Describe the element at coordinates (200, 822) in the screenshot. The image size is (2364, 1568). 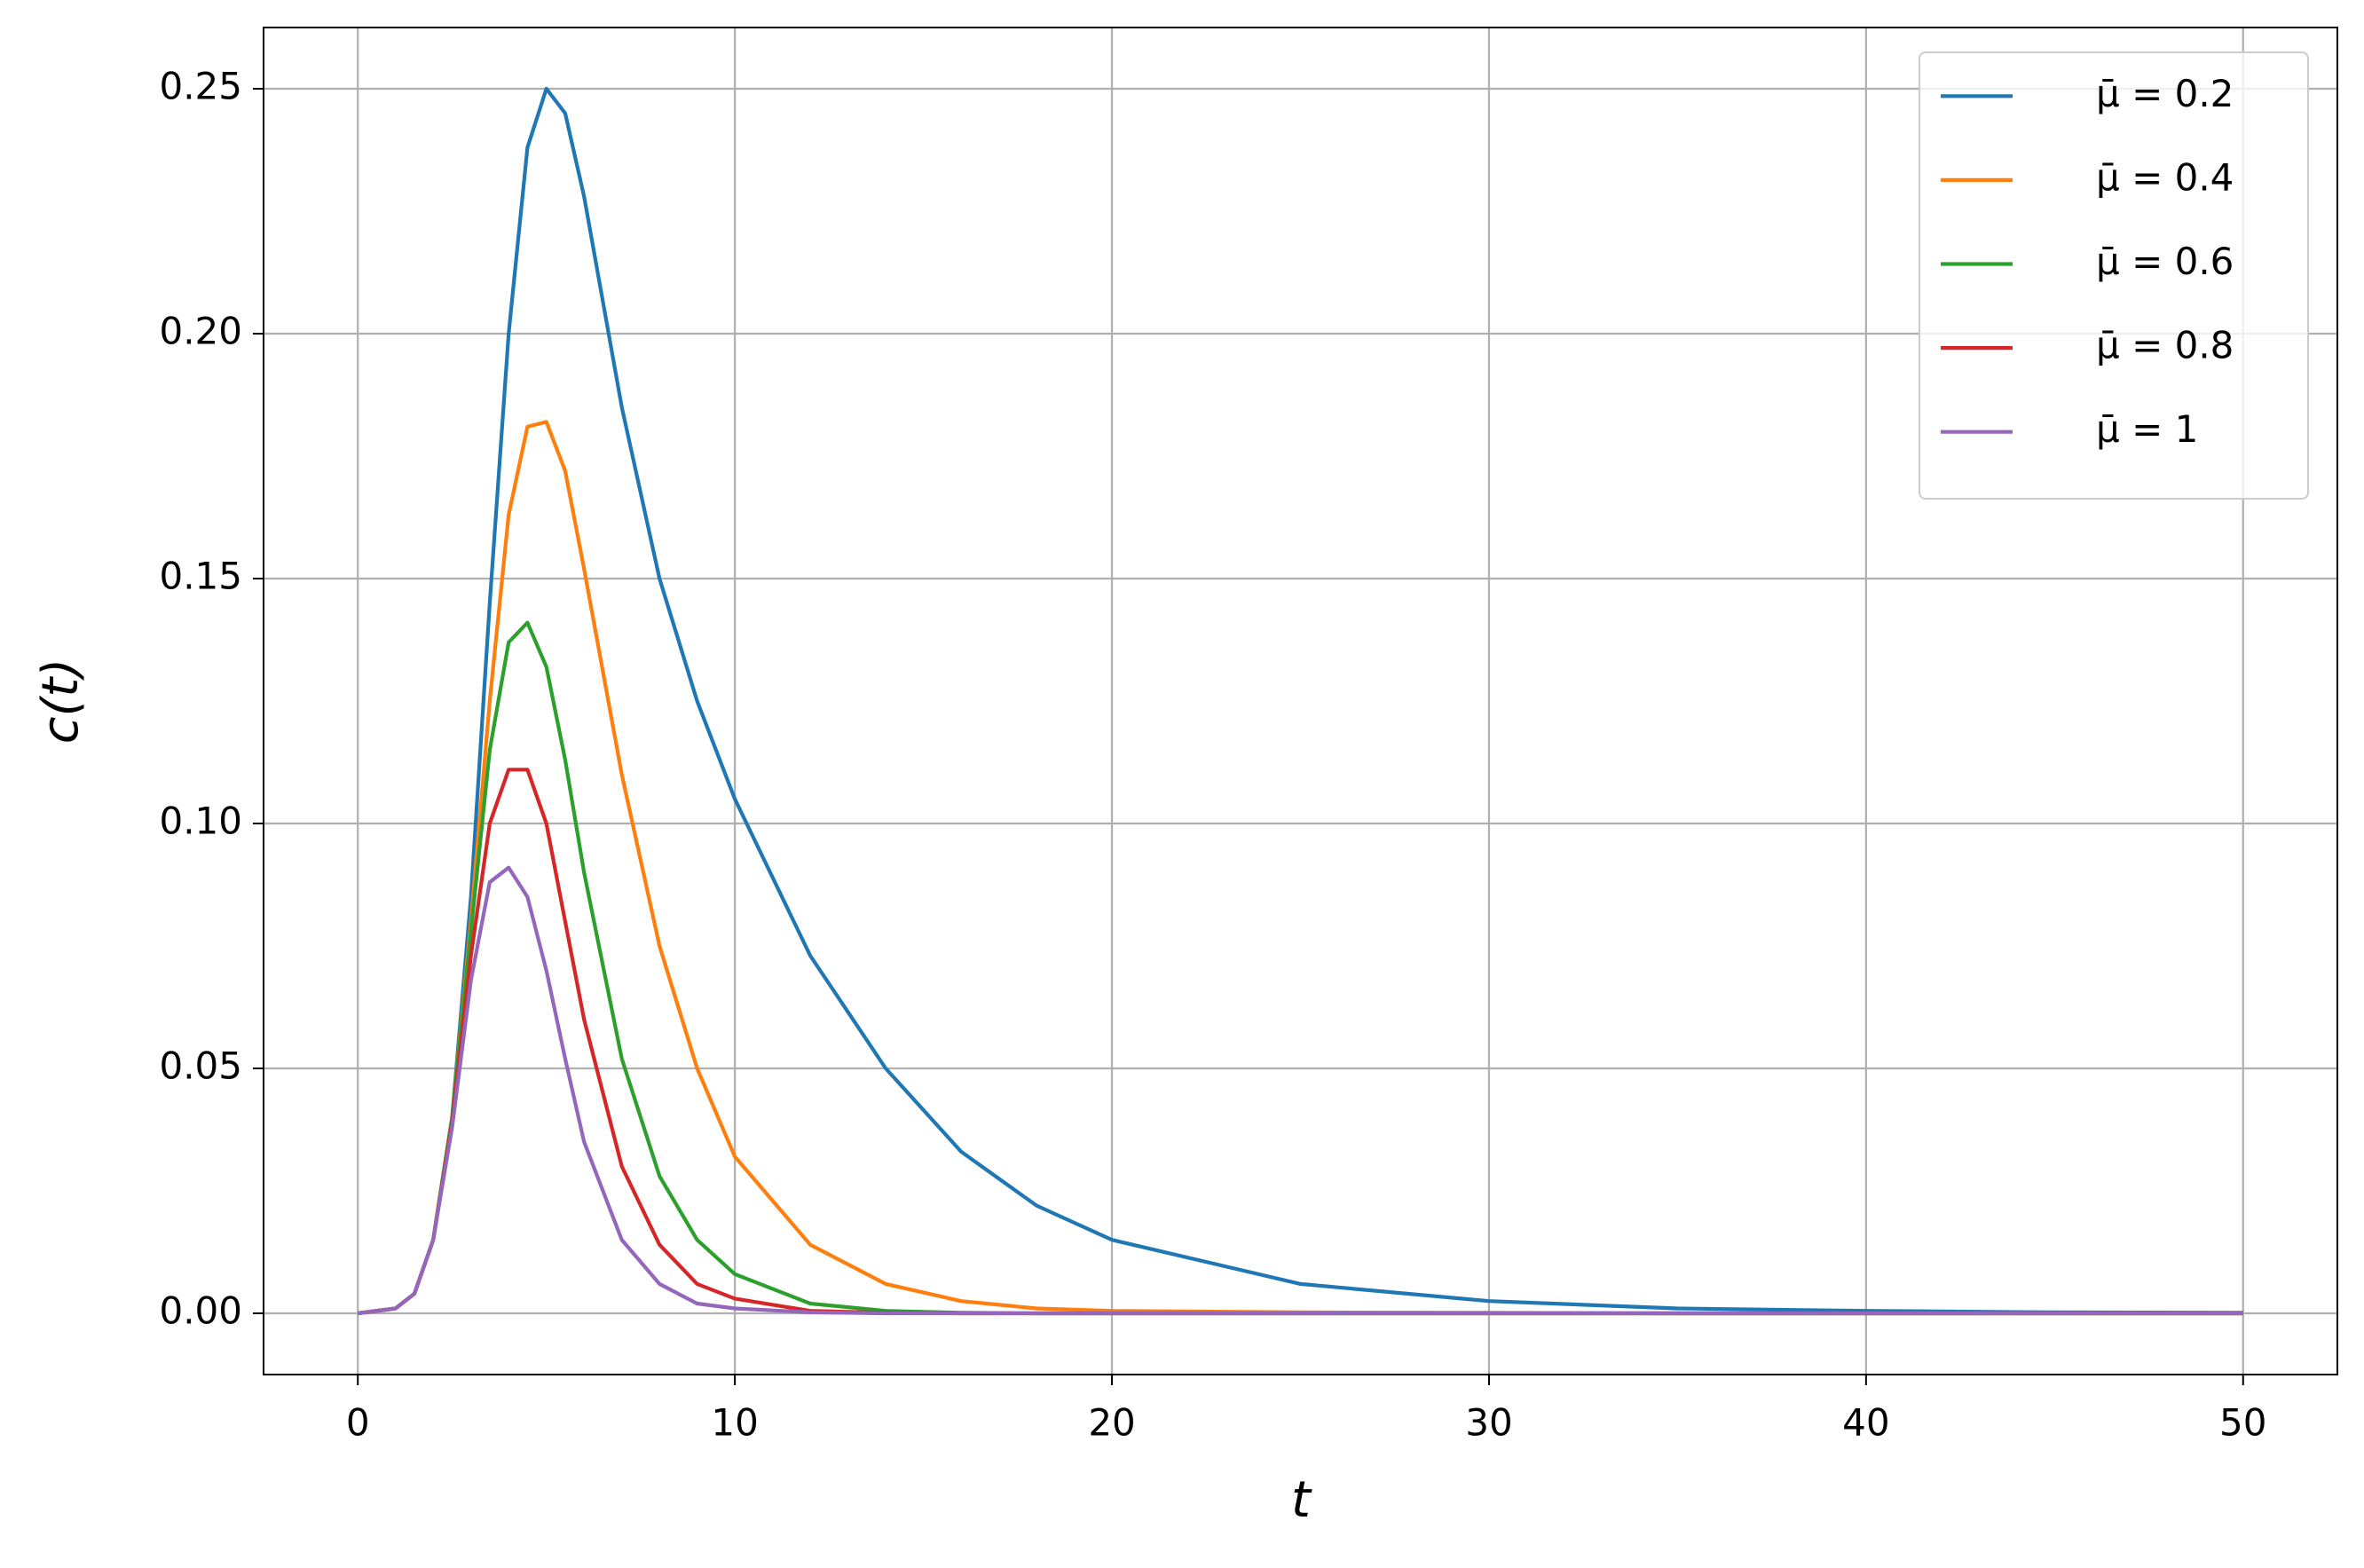
I see `y-tick-label: 0.10` at that location.